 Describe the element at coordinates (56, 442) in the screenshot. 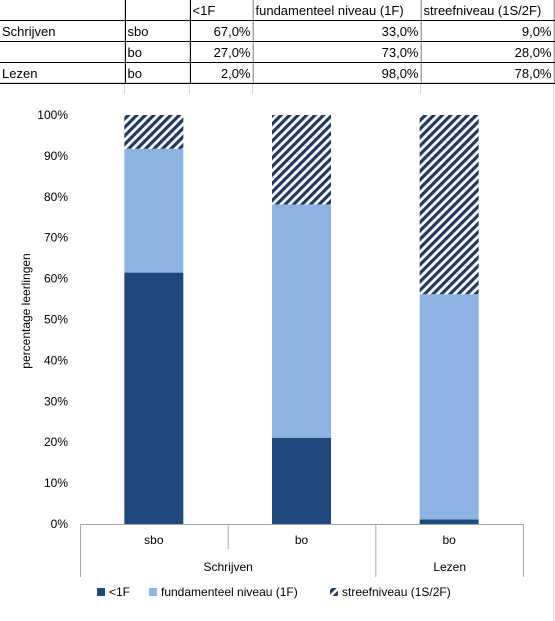

I see `y-tick-label: 20%` at that location.